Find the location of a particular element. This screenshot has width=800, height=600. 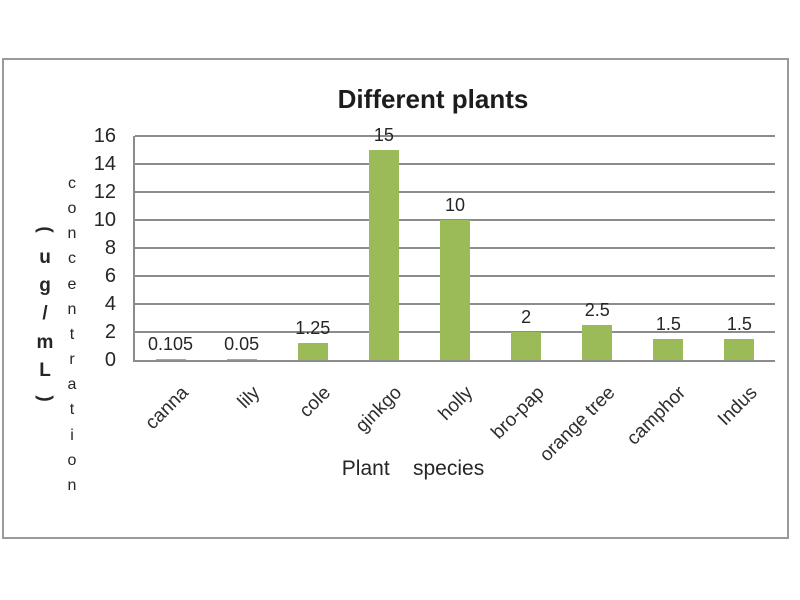

y-axis-unit-char: ) is located at coordinates (45, 398).